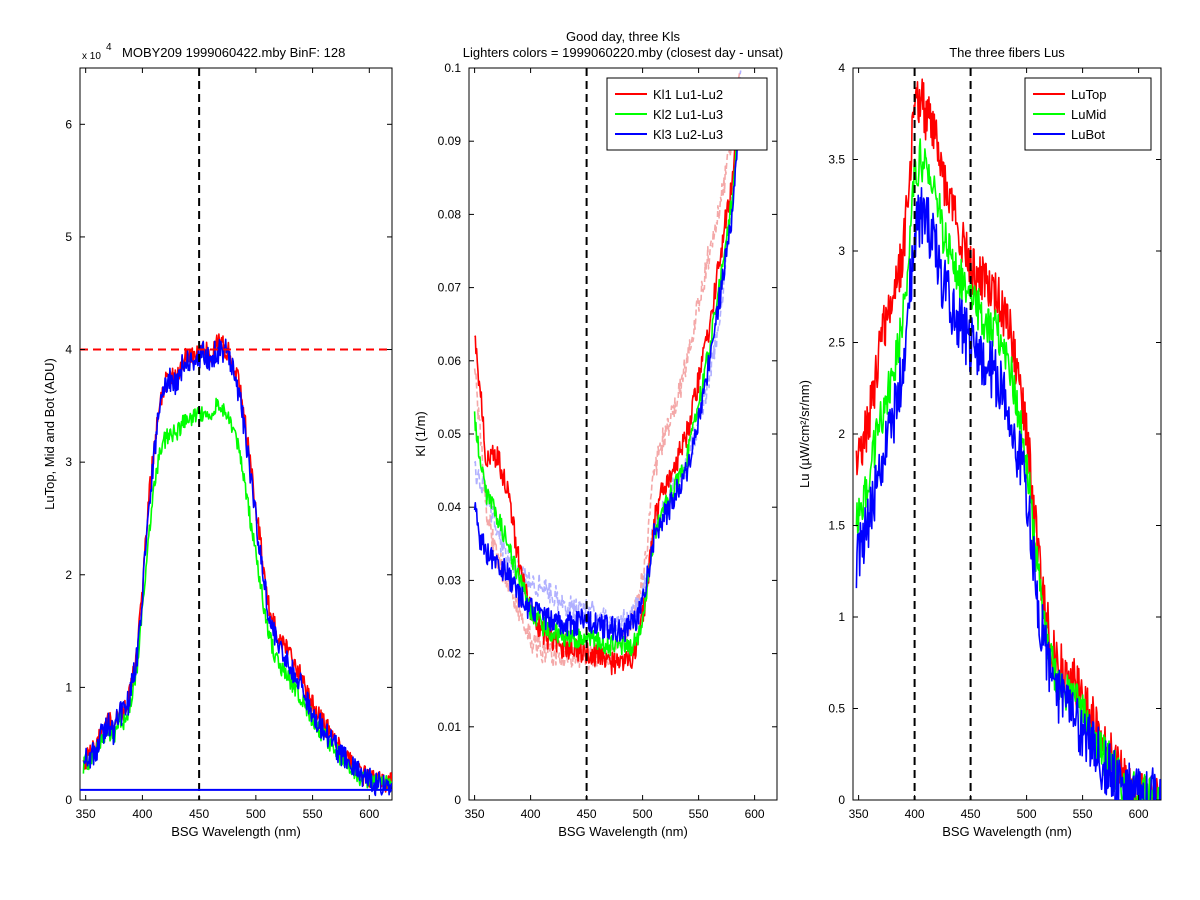 Image resolution: width=1200 pixels, height=900 pixels. I want to click on legend: Kl1 Lu1-Lu2 Kl2 Lu1-Lu3 Kl3 Lu2-Lu3, so click(687, 114).